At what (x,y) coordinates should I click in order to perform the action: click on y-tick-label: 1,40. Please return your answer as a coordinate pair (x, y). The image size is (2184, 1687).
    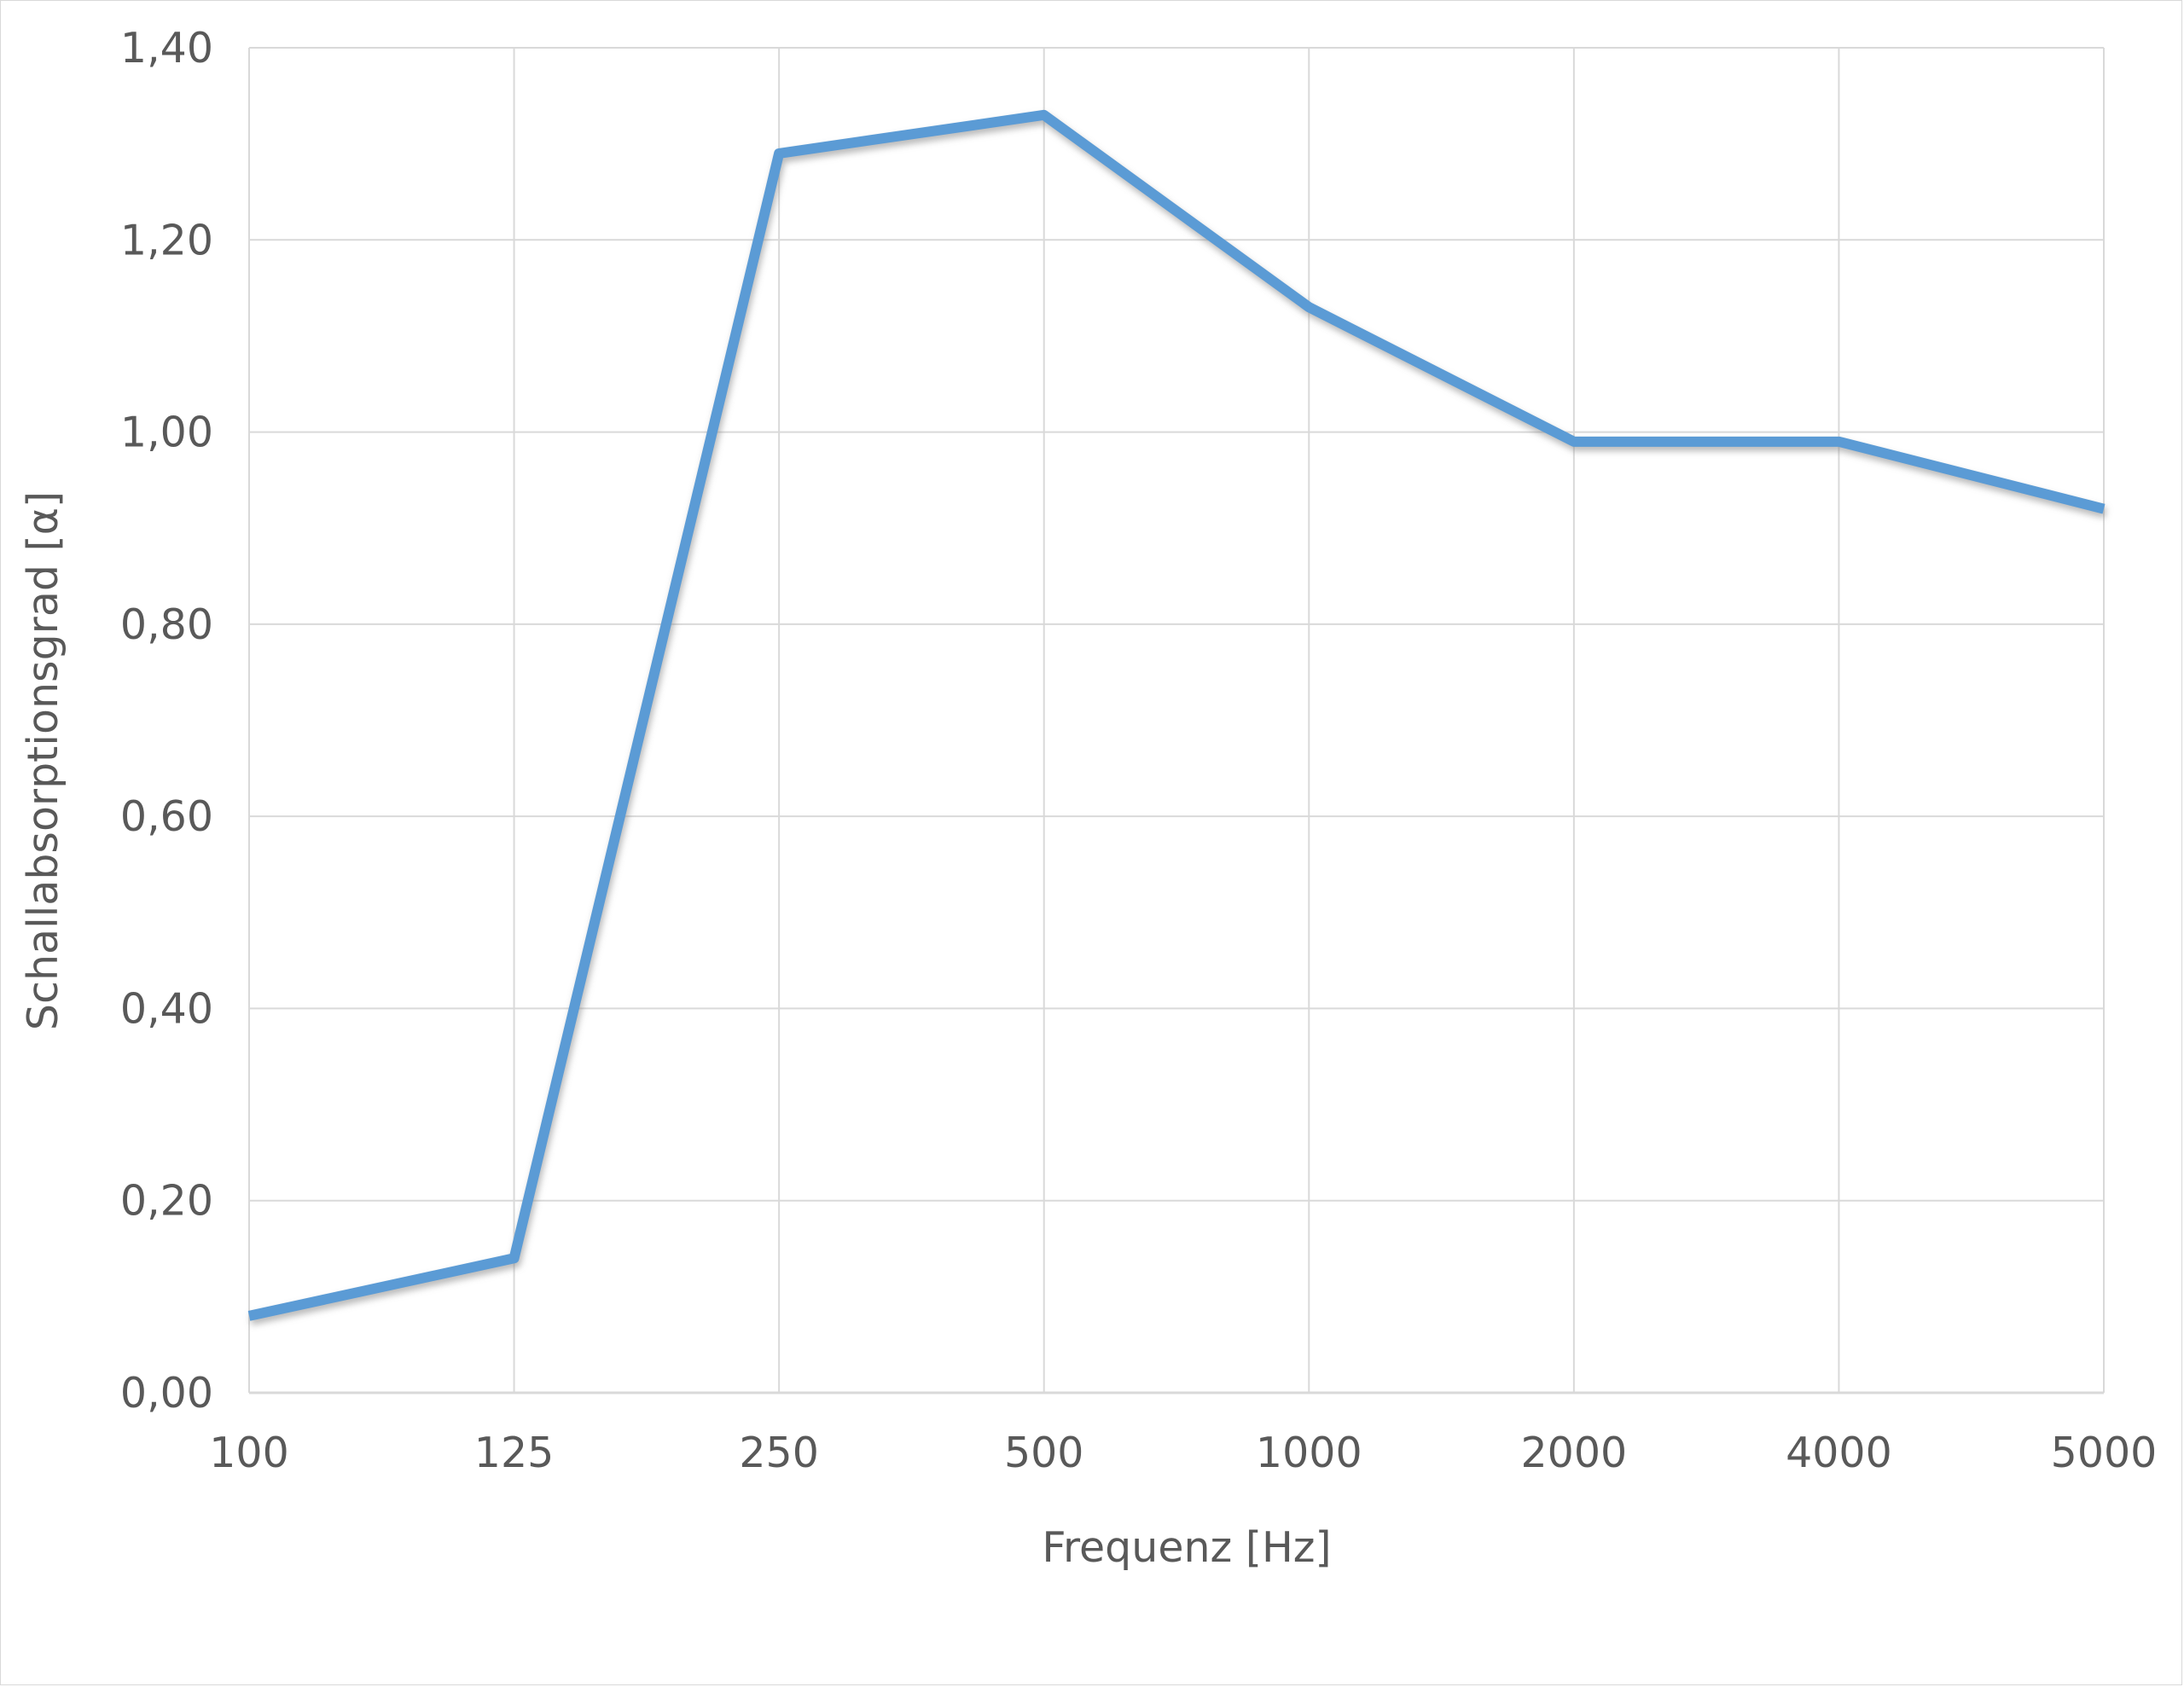
    Looking at the image, I should click on (167, 48).